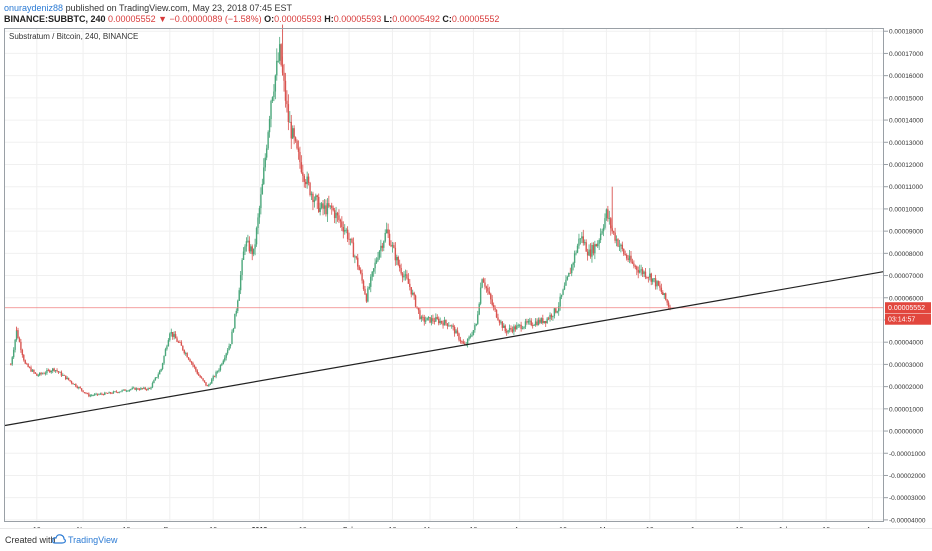  Describe the element at coordinates (30, 540) in the screenshot. I see `created-with-text: Created with` at that location.